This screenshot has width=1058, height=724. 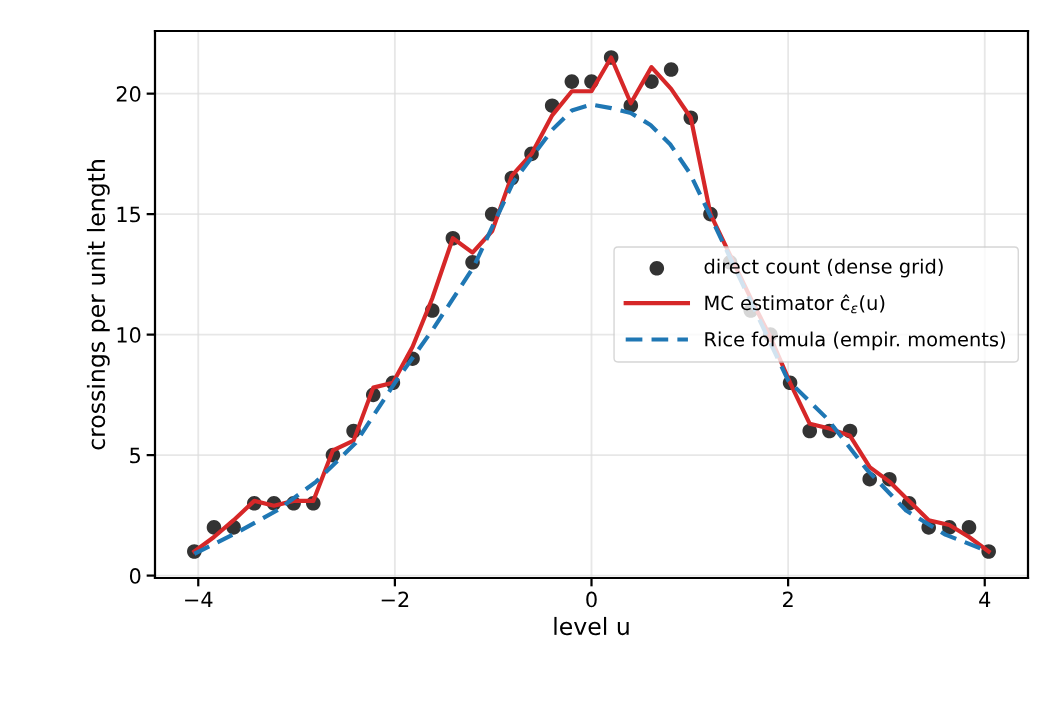 What do you see at coordinates (129, 335) in the screenshot?
I see `y-tick-label: 10` at bounding box center [129, 335].